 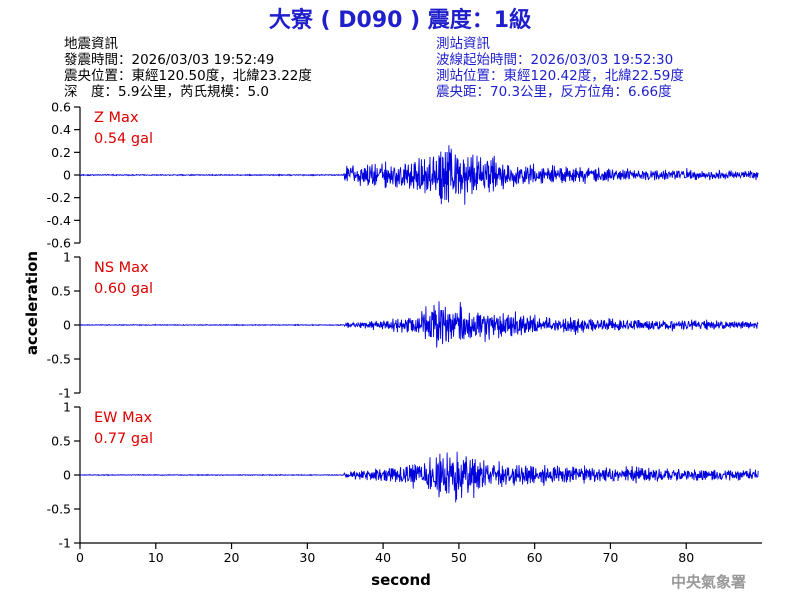 What do you see at coordinates (116, 118) in the screenshot?
I see `max-label: Z Max` at bounding box center [116, 118].